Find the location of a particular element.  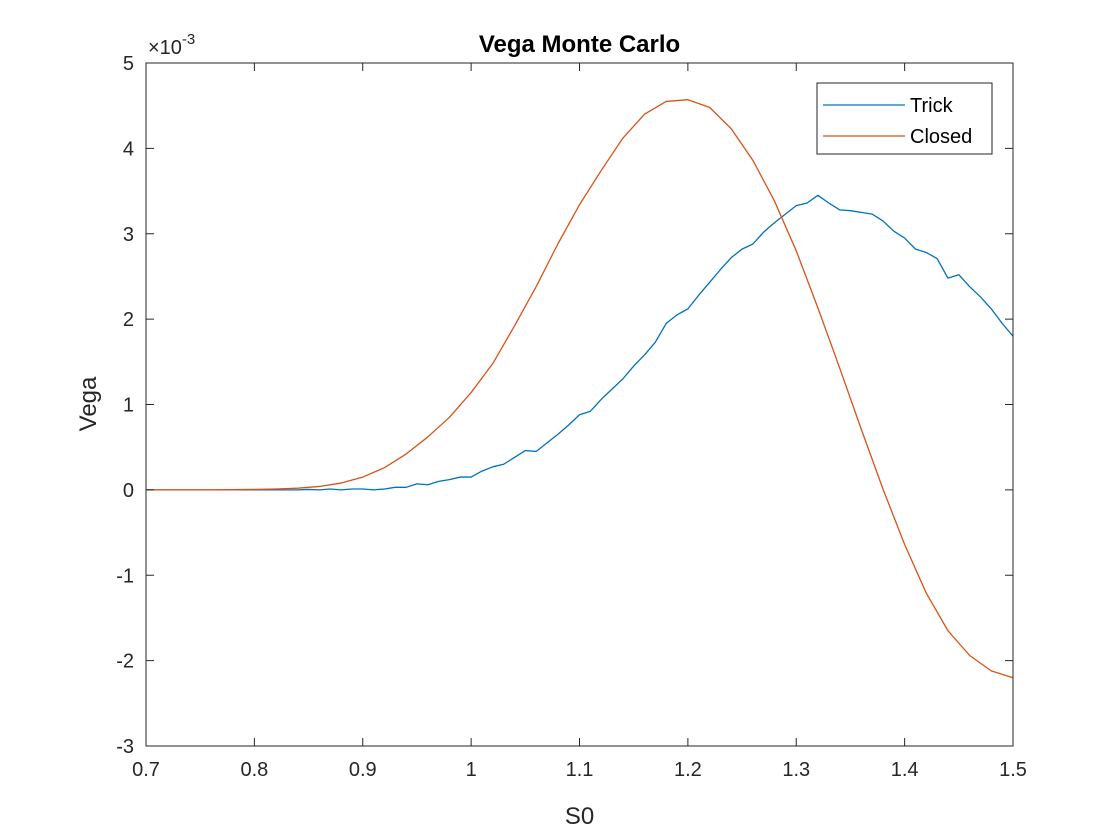

chart-title: Vega Monte Carlo is located at coordinates (579, 44).